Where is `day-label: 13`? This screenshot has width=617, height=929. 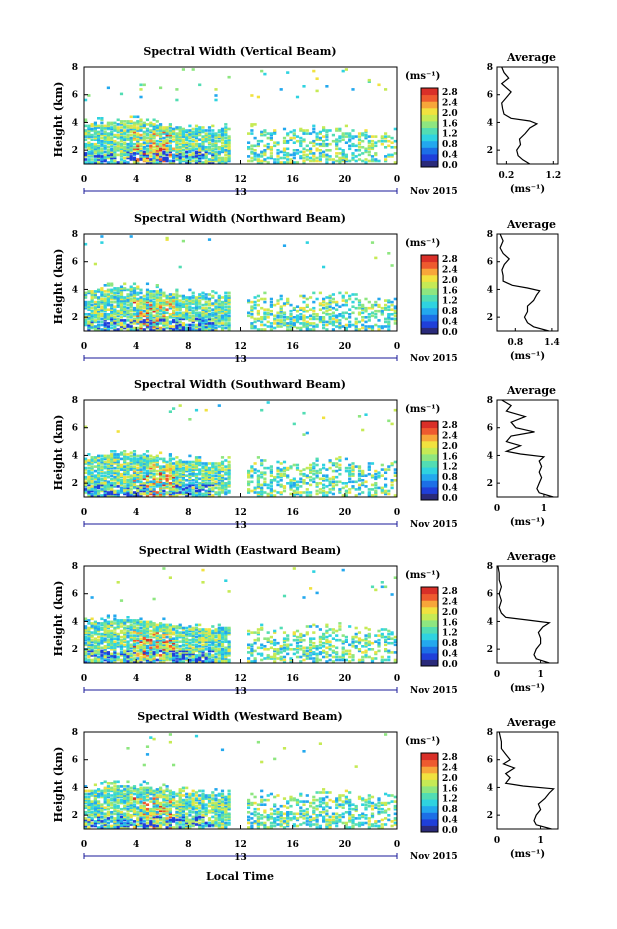
day-label: 13 is located at coordinates (240, 193).